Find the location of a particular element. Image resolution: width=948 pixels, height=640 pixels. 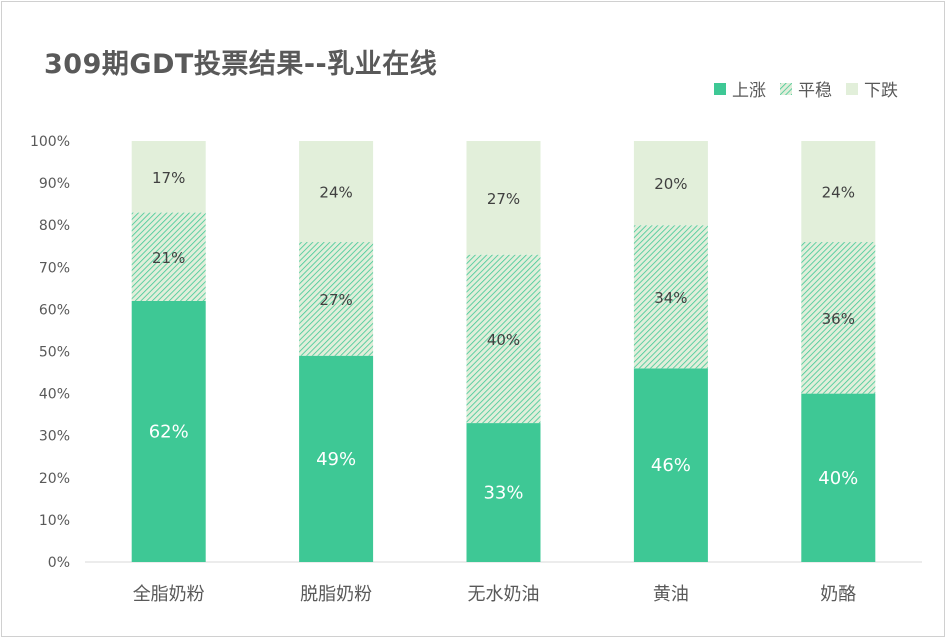

data-label-up: 49% is located at coordinates (336, 459).